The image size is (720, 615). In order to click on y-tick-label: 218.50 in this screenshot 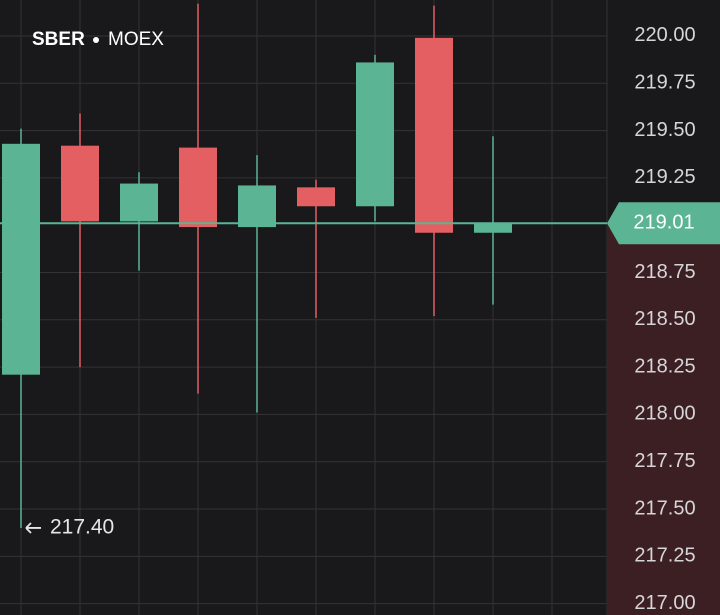, I will do `click(664, 319)`.